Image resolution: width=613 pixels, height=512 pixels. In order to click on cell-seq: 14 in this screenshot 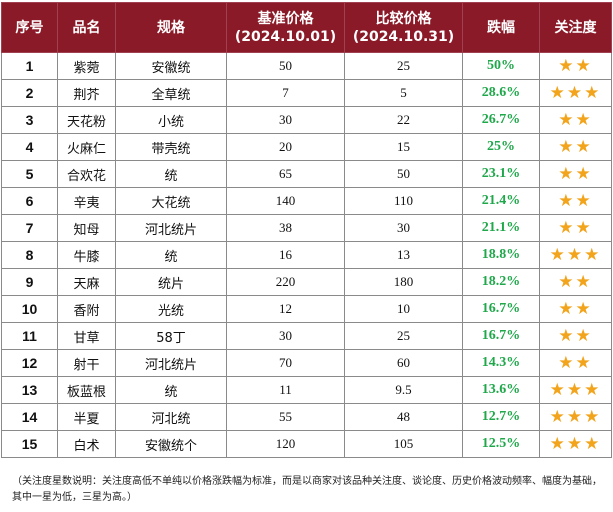, I will do `click(29, 417)`.